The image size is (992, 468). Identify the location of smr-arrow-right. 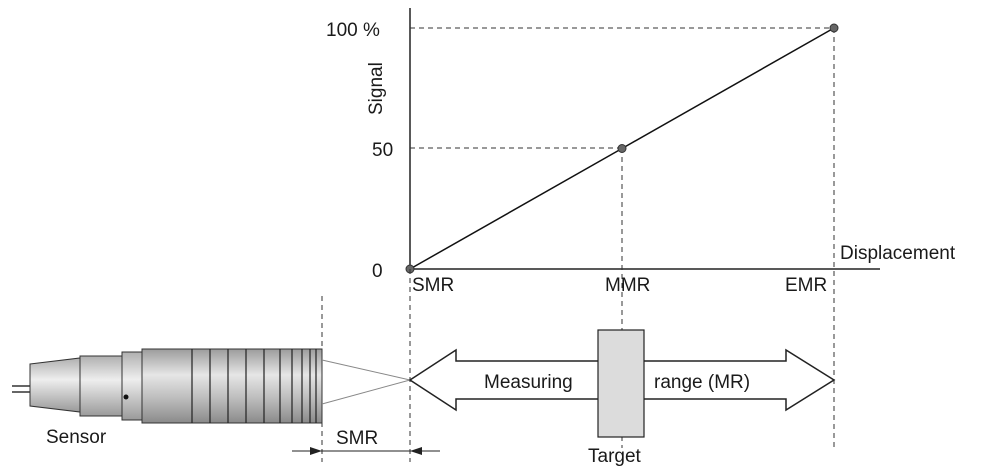
(416, 451).